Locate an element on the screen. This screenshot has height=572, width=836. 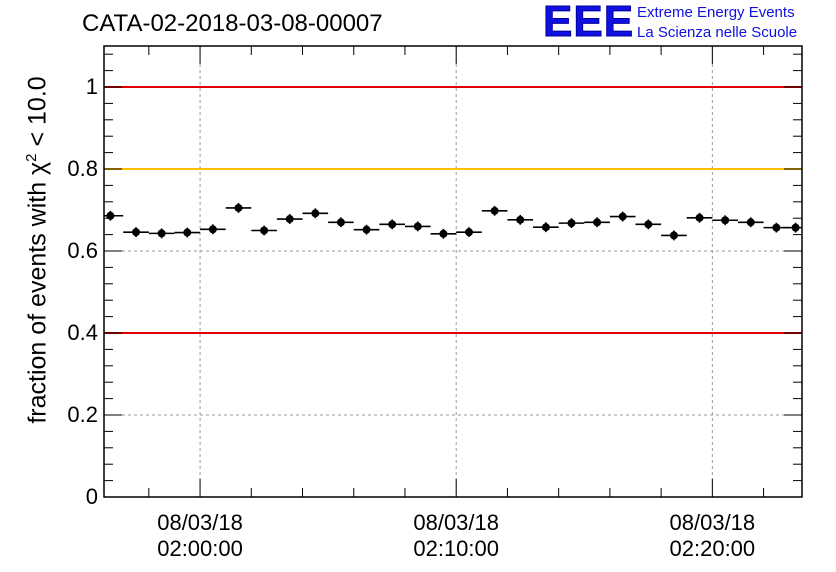
data-points is located at coordinates (453, 222).